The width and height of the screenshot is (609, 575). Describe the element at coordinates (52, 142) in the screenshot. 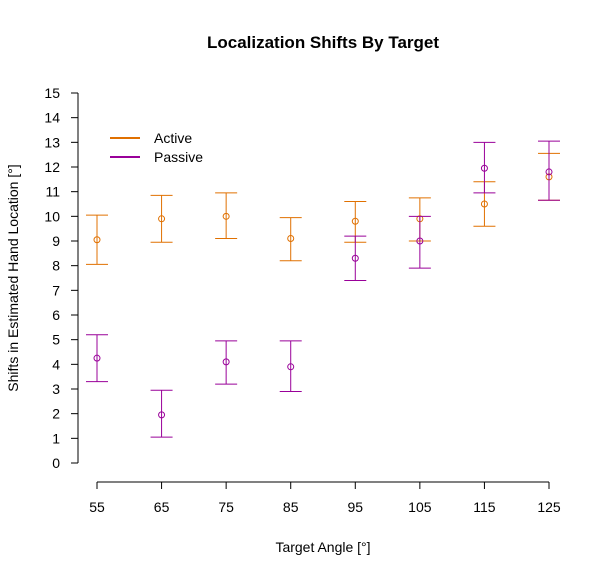

I see `y-tick-label: 13` at that location.